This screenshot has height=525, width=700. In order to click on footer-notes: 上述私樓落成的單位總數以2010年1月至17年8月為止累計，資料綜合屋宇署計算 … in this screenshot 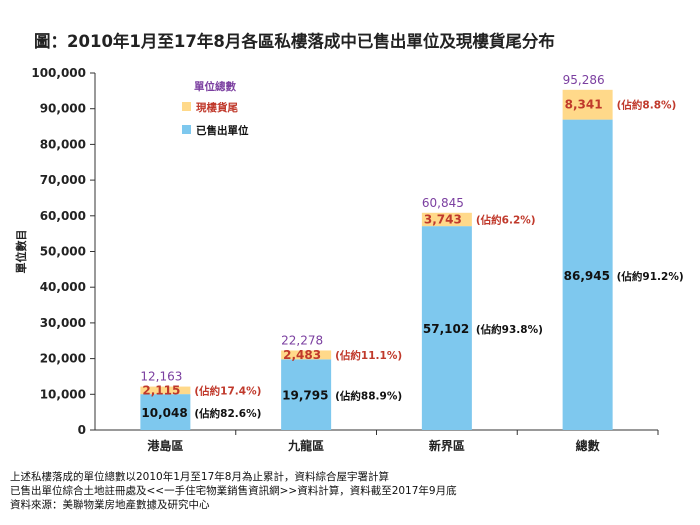, I will do `click(233, 491)`.